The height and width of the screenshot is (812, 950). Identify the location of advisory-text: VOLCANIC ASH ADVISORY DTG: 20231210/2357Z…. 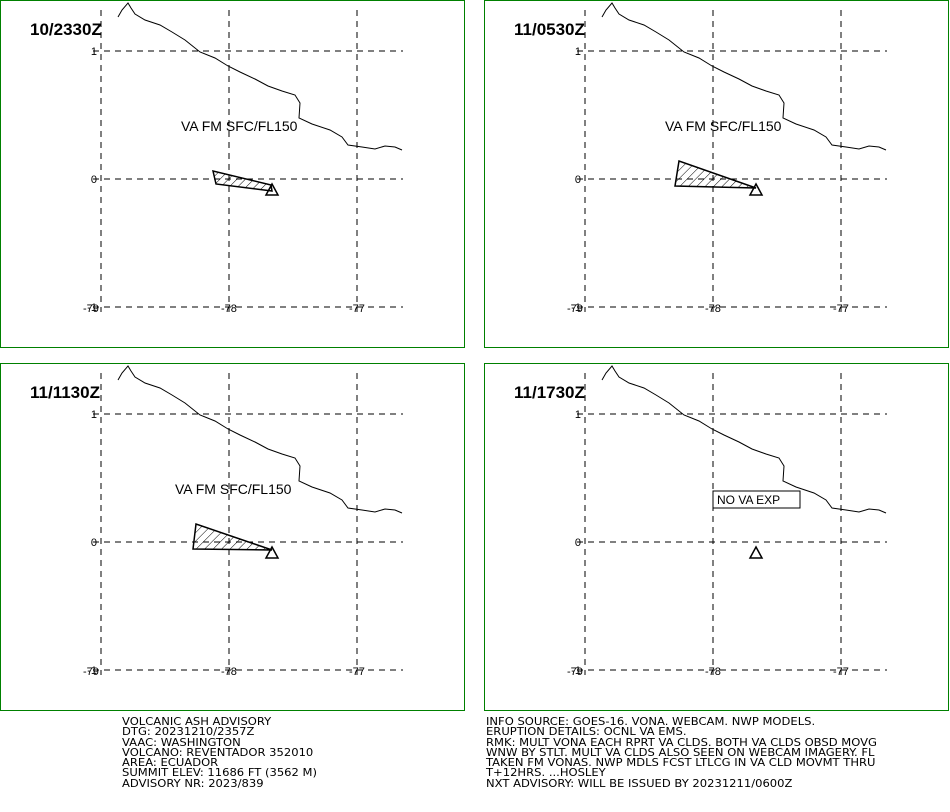
(220, 752).